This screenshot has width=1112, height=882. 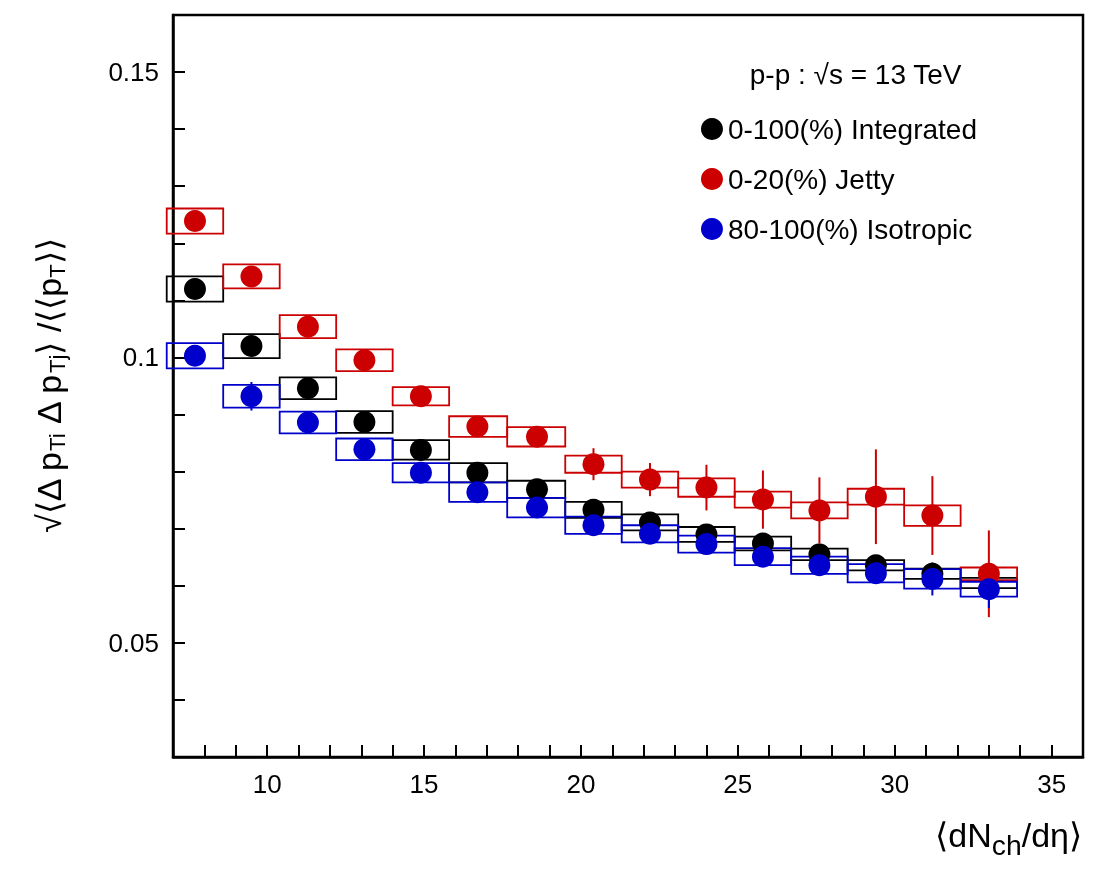 I want to click on x-tick-label: 35, so click(x=1052, y=784).